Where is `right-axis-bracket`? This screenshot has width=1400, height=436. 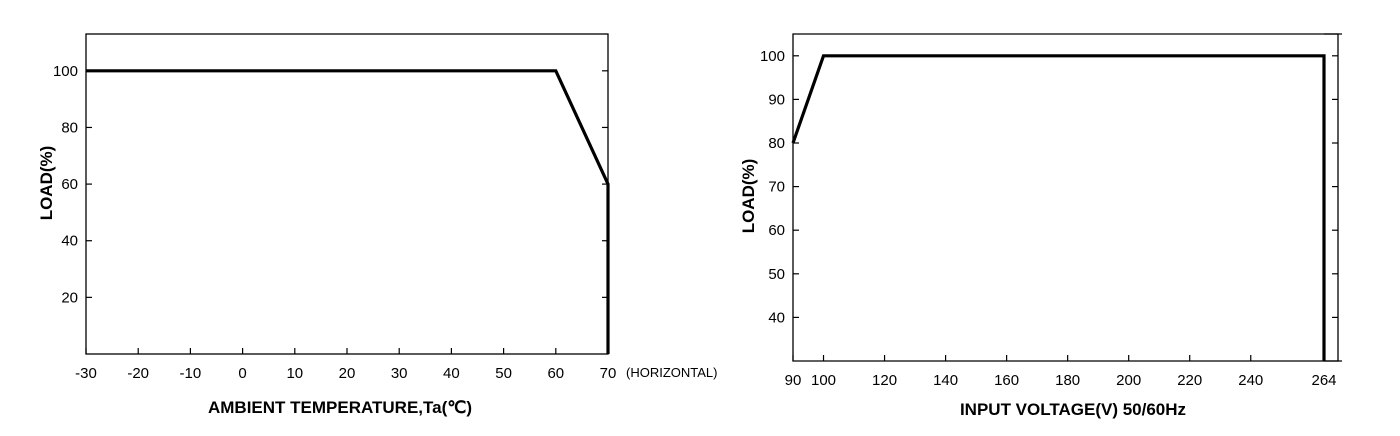
right-axis-bracket is located at coordinates (1331, 197).